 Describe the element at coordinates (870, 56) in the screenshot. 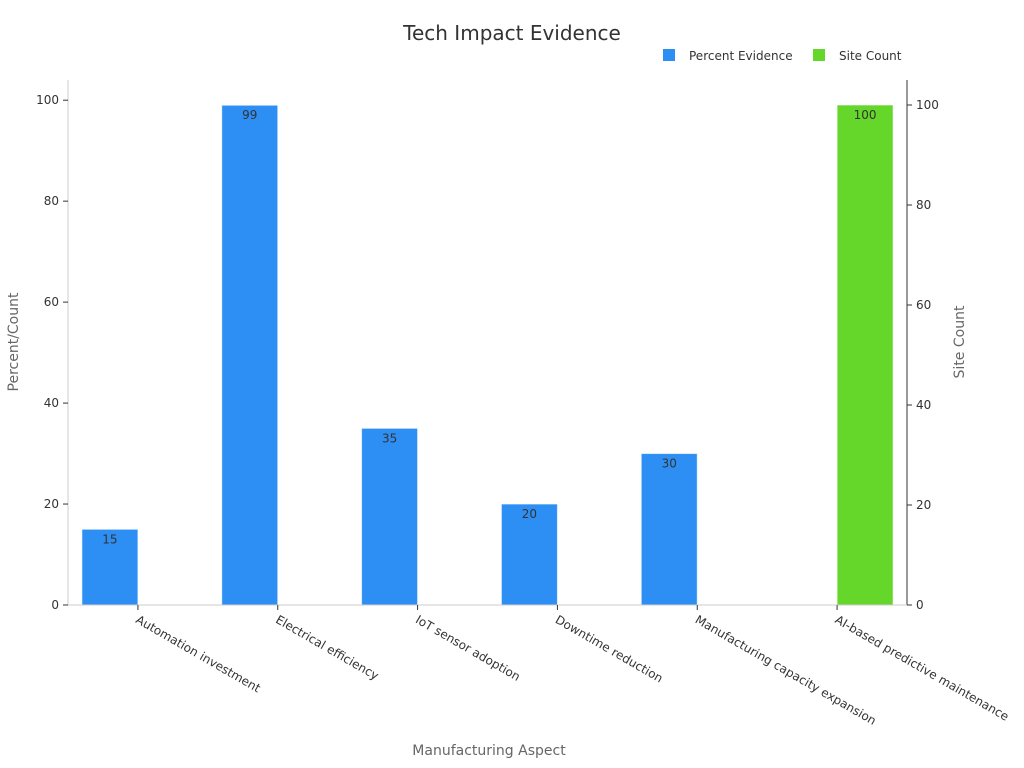

I see `legend-label-site-count: Site Count` at that location.